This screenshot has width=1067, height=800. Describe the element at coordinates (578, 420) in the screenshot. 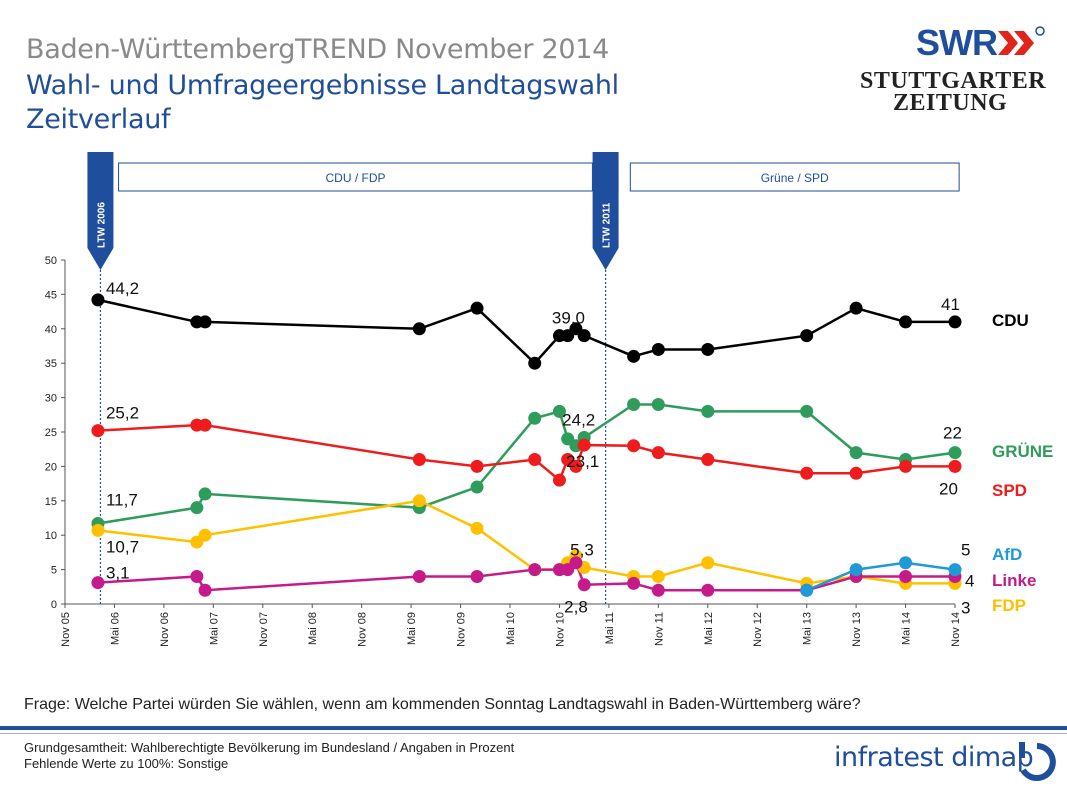

I see `data-label: 24,2` at that location.